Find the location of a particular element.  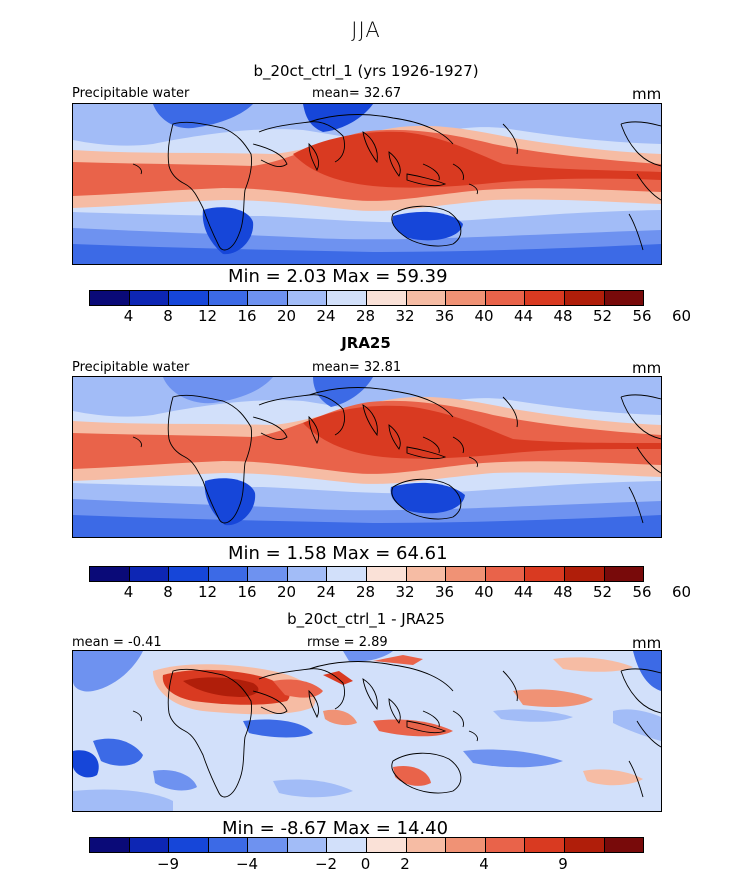

panel3-minmax: Min = -8.67 Max = 14.40 is located at coordinates (335, 828).